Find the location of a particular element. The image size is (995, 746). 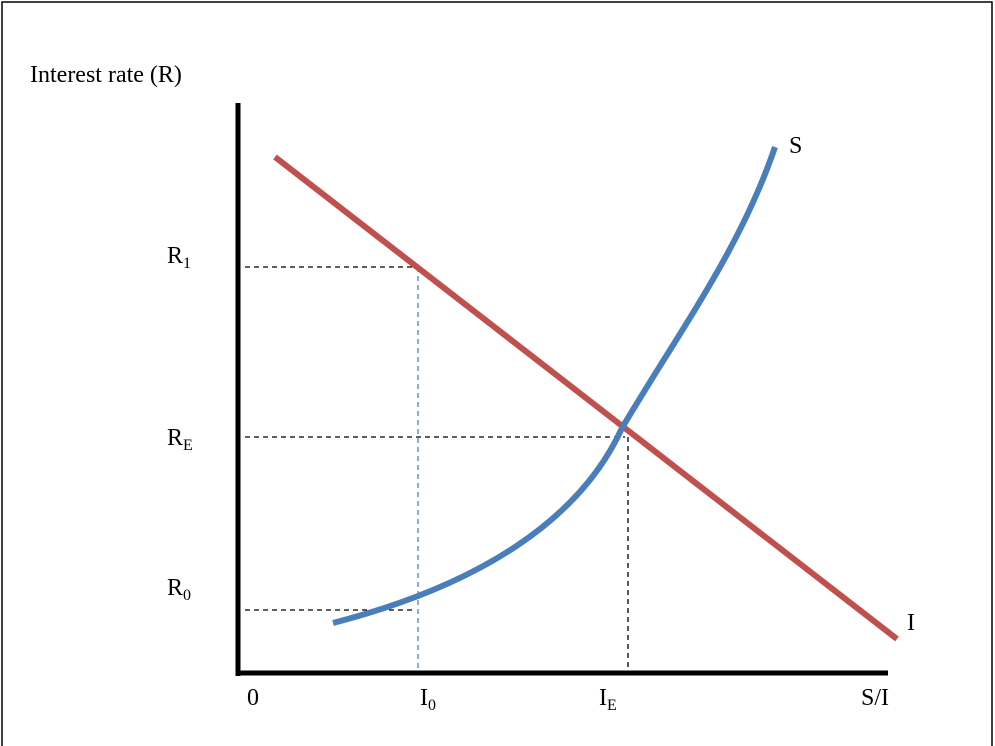

investment-label: I is located at coordinates (911, 623).